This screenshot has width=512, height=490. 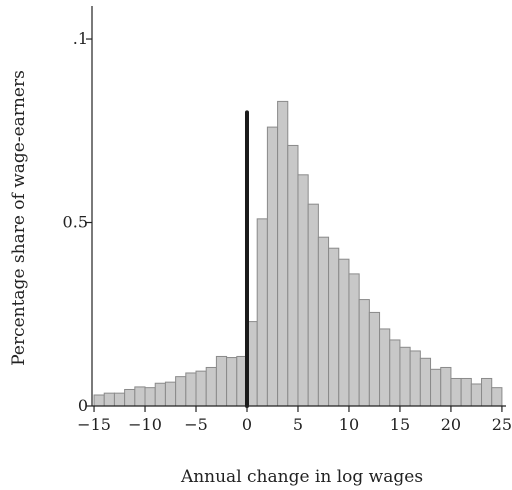 I want to click on x-tick-label: 0, so click(x=247, y=424).